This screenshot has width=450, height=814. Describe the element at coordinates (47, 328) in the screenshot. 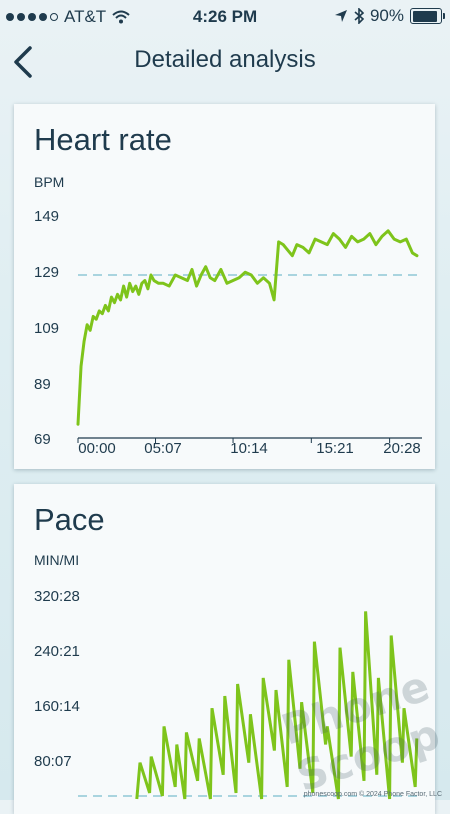

I see `hr-y-tick: 109` at that location.